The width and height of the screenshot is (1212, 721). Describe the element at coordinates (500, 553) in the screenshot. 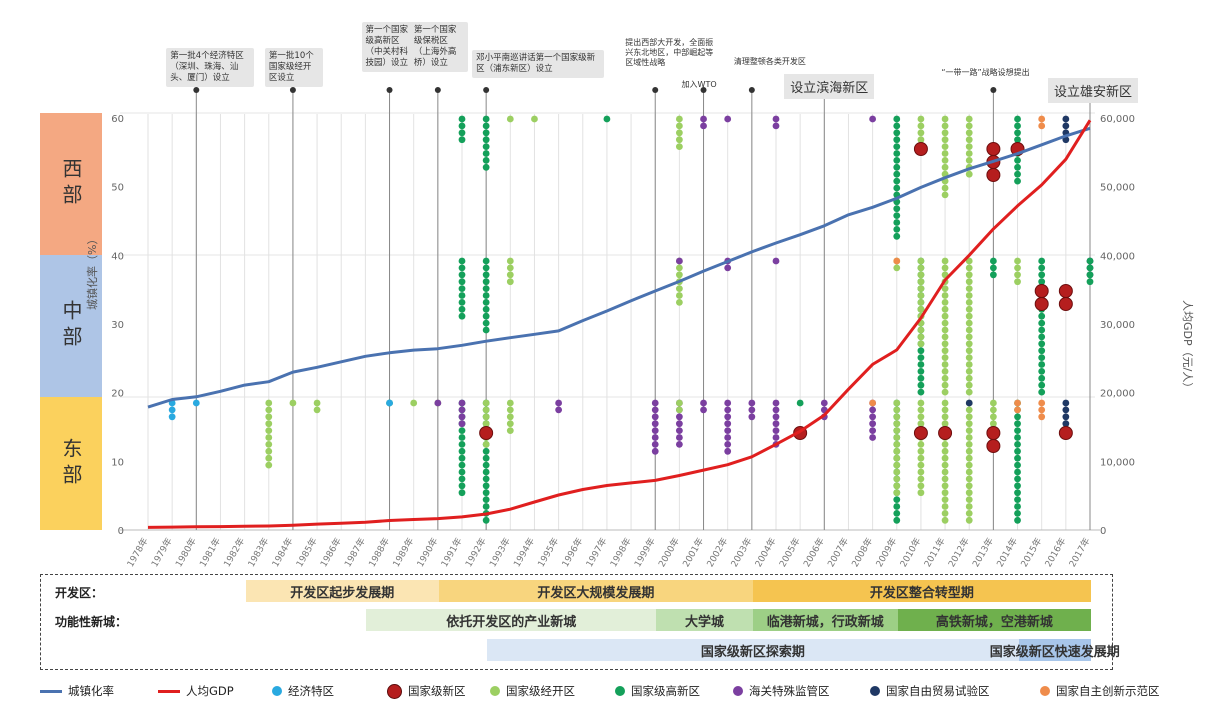

I see `x-tick-label: 1993年` at that location.